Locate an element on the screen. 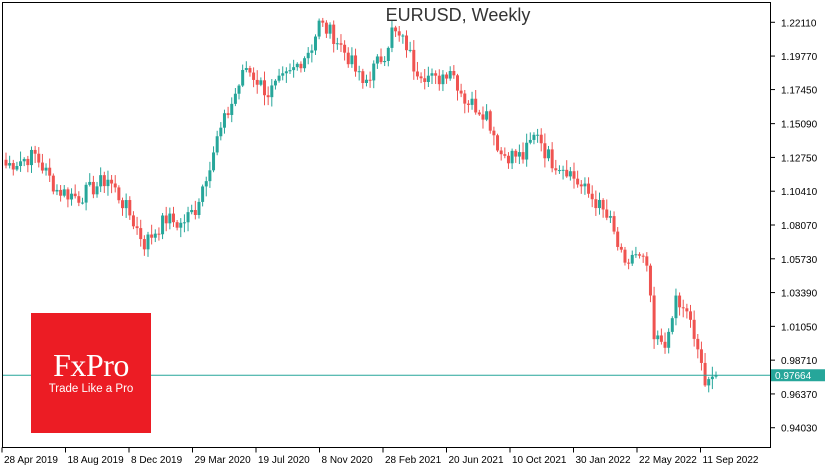 The width and height of the screenshot is (835, 475). y-tick-label: 1.01050 is located at coordinates (799, 327).